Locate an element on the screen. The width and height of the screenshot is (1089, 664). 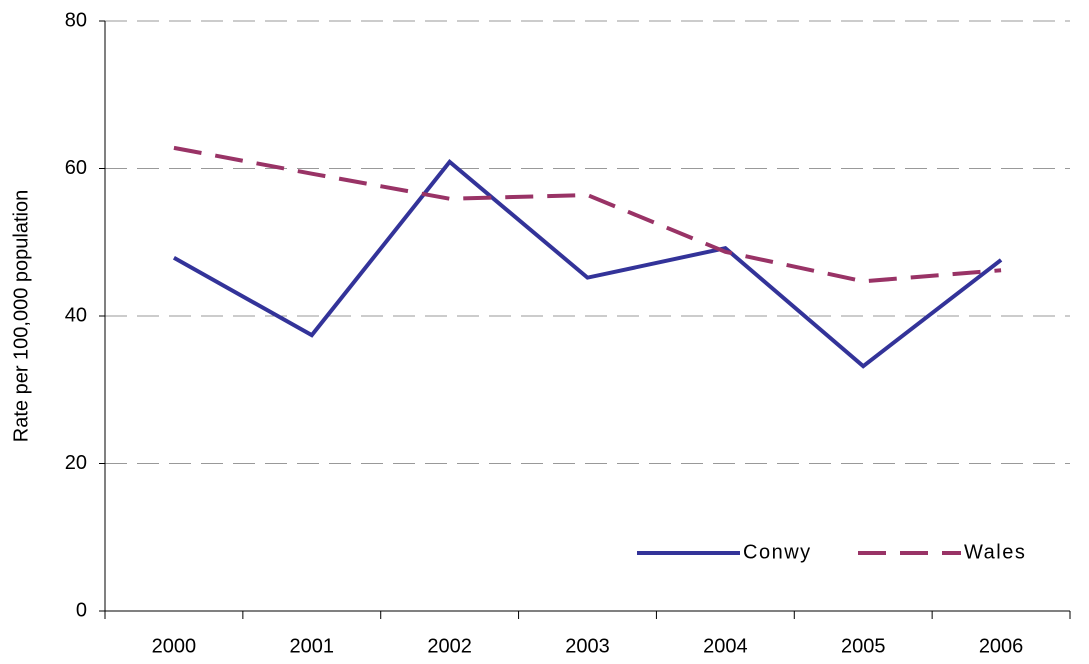
x-tick-label: 2004 is located at coordinates (725, 646).